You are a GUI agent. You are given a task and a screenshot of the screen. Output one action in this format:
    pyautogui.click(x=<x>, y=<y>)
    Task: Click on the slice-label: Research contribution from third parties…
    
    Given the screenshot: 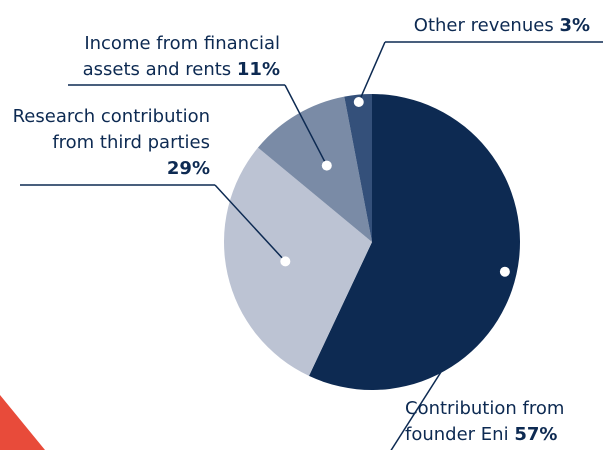 What is the action you would take?
    pyautogui.click(x=110, y=143)
    